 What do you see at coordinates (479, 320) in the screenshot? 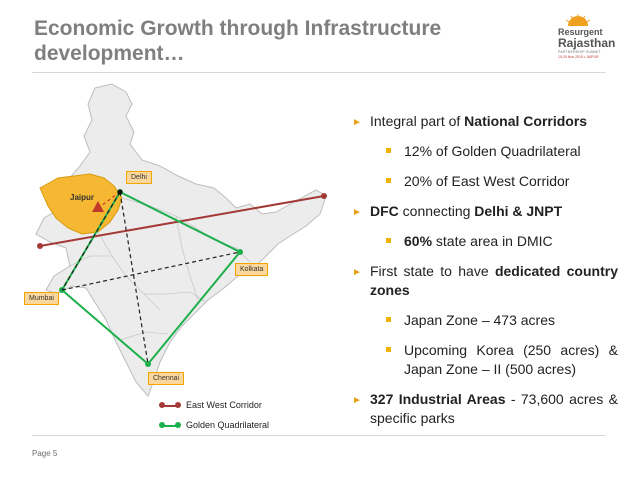
I see `sub-bullet-text: Japan Zone – 473 acres` at bounding box center [479, 320].